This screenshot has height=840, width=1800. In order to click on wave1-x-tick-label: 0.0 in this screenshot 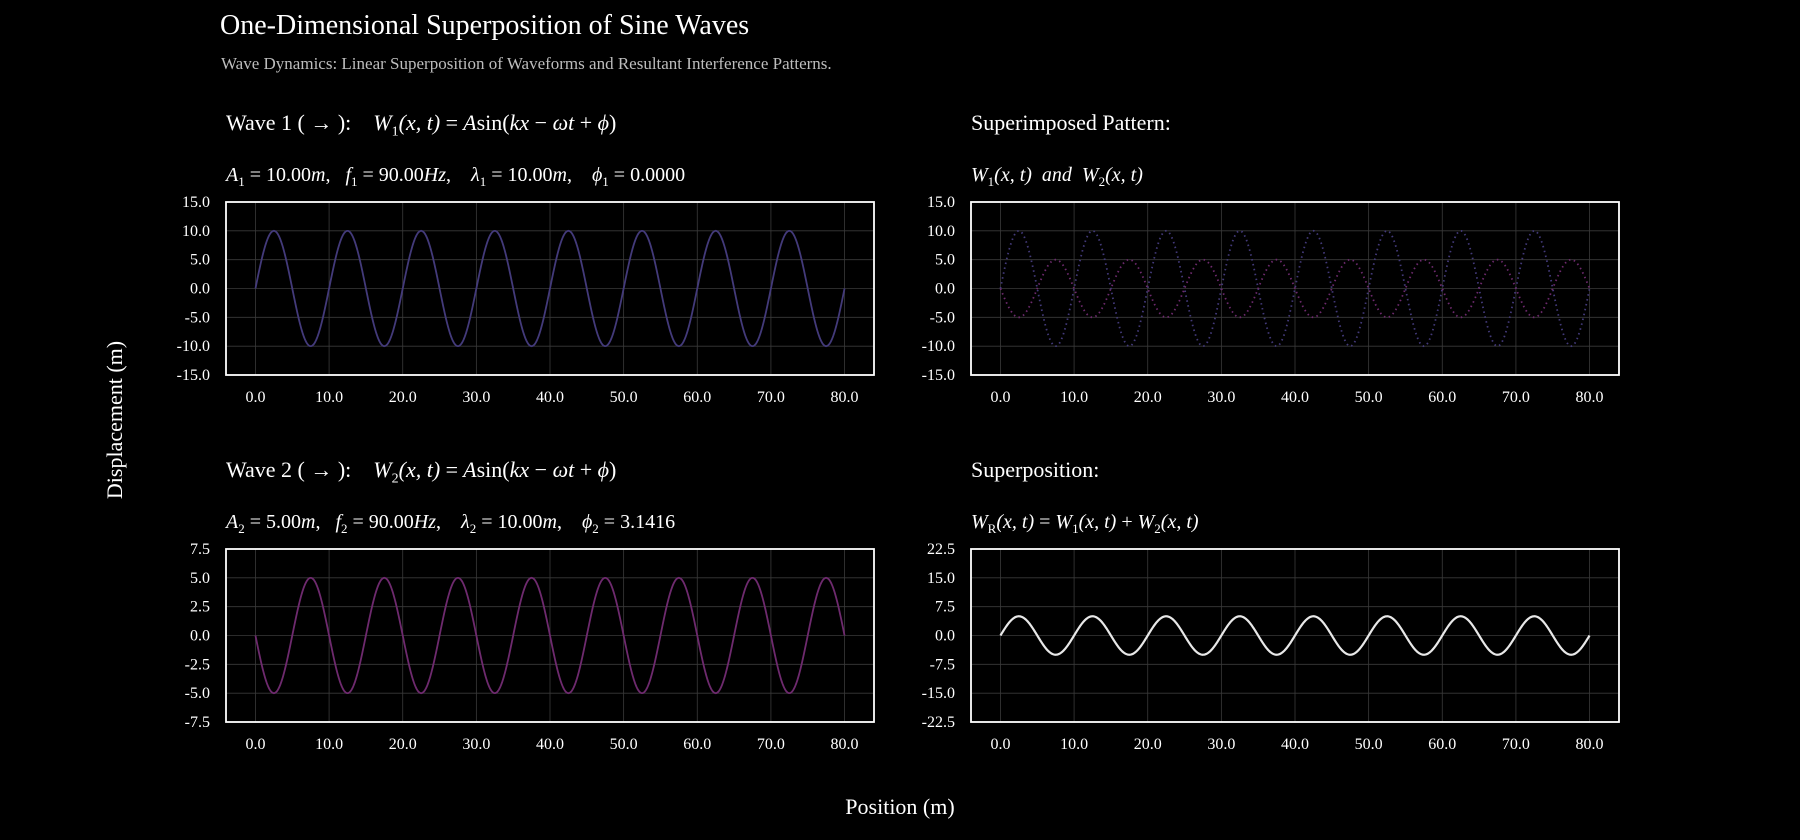, I will do `click(255, 397)`.